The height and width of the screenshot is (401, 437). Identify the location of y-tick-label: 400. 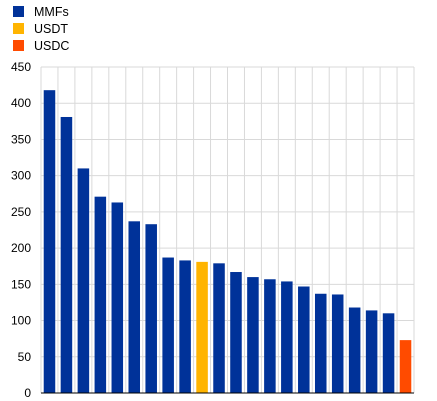
(21, 103).